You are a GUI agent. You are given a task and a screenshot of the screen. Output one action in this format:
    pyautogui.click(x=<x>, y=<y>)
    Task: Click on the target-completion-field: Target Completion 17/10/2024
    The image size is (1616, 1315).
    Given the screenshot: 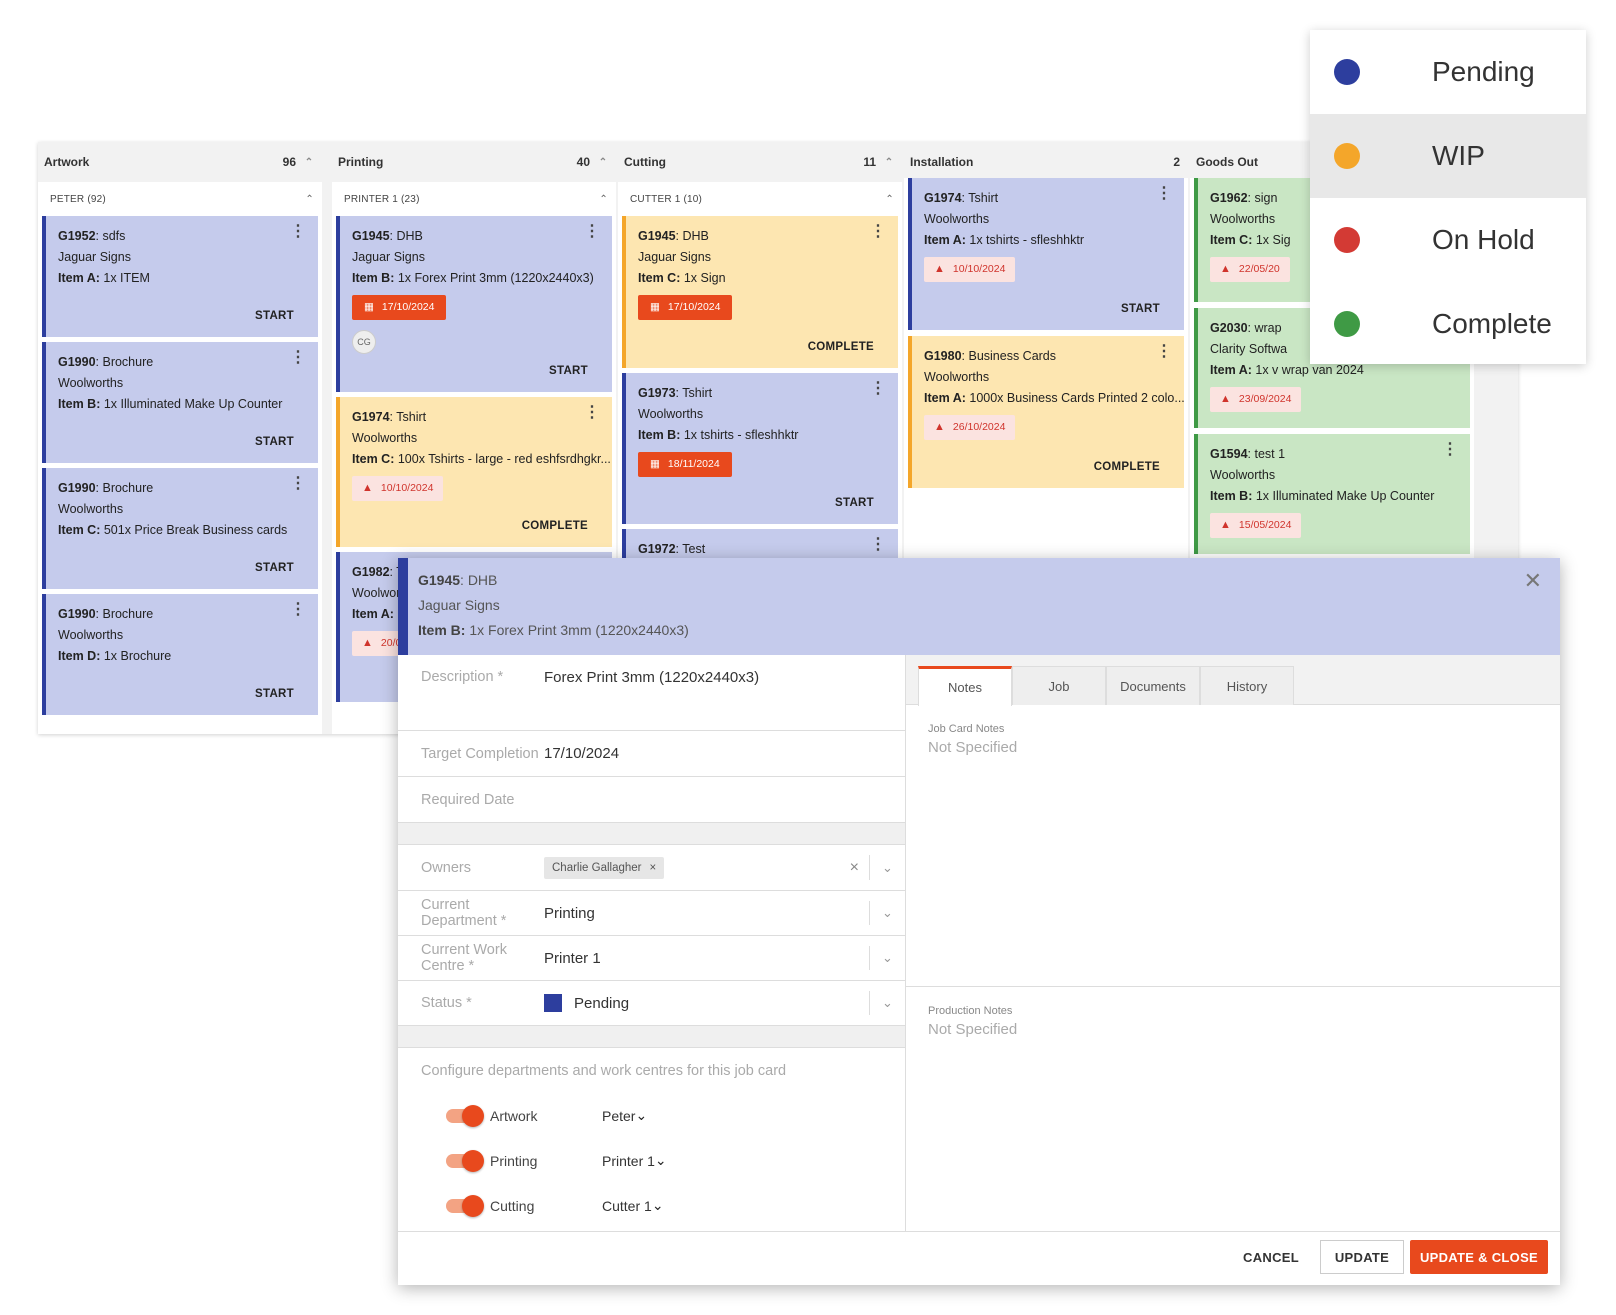 What is the action you would take?
    pyautogui.click(x=651, y=754)
    